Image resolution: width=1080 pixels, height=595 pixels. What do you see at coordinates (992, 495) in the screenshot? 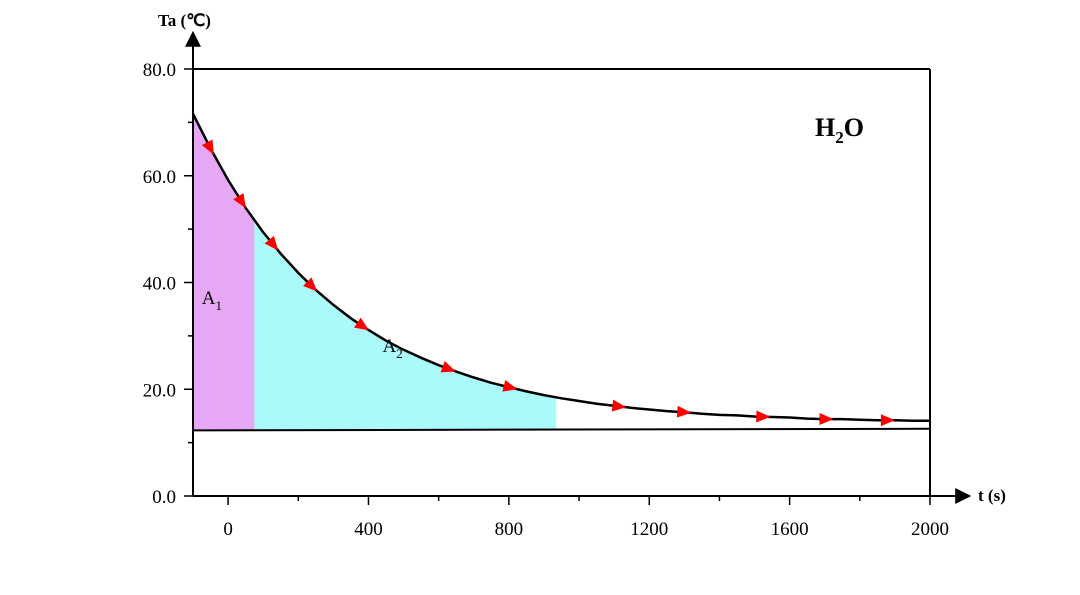
I see `x-axis-title: t (s)` at bounding box center [992, 495].